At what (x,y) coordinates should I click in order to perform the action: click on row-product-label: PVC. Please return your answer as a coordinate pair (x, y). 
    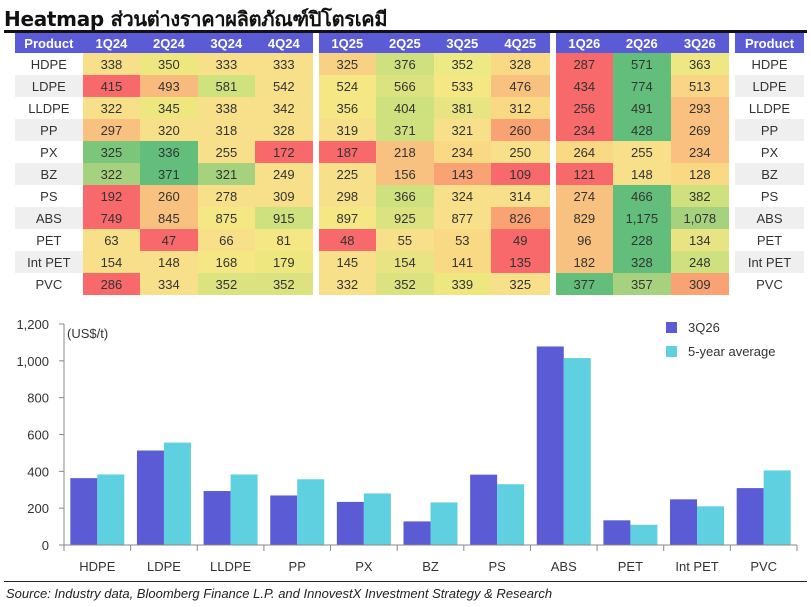
    Looking at the image, I should click on (766, 284).